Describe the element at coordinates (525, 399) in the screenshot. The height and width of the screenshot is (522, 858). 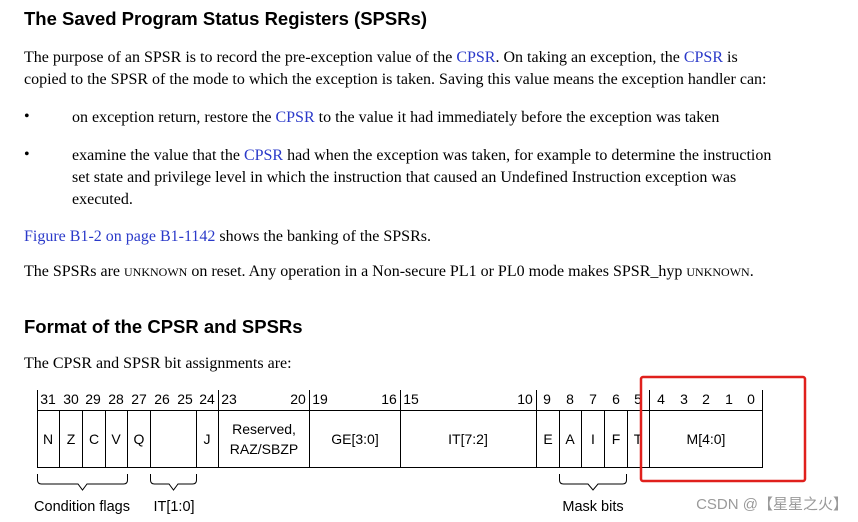
I see `bit-number: 10` at that location.